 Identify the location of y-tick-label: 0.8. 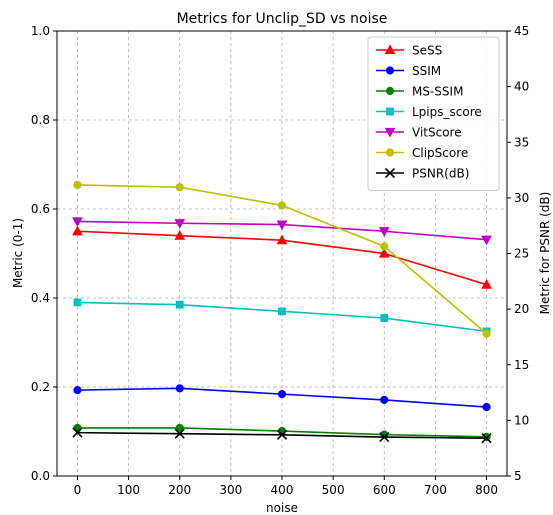
(40, 120).